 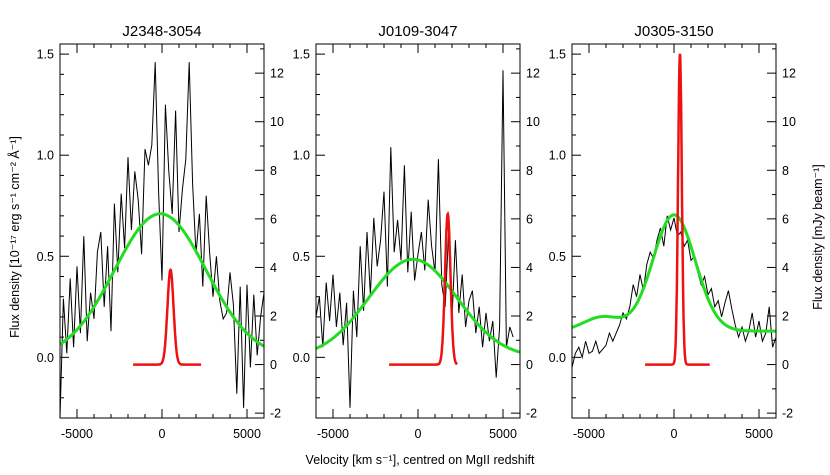 What do you see at coordinates (818, 237) in the screenshot?
I see `y-axis-label-right: Flux density [mJy beam⁻¹]` at bounding box center [818, 237].